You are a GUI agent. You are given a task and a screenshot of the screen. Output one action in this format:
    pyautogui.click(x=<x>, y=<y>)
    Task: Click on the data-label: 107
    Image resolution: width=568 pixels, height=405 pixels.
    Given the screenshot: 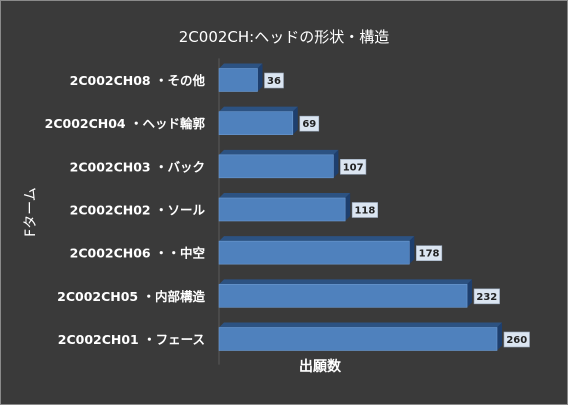 What is the action you would take?
    pyautogui.click(x=353, y=167)
    